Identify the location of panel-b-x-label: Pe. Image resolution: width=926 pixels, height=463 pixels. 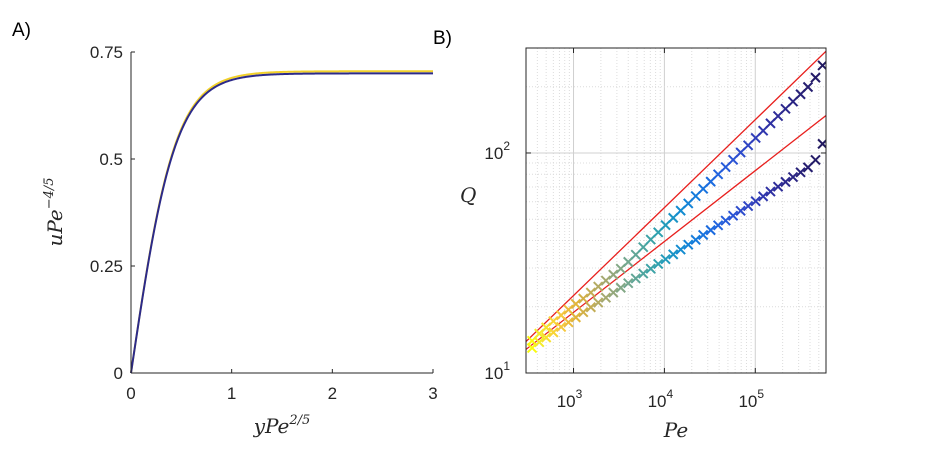
(675, 430).